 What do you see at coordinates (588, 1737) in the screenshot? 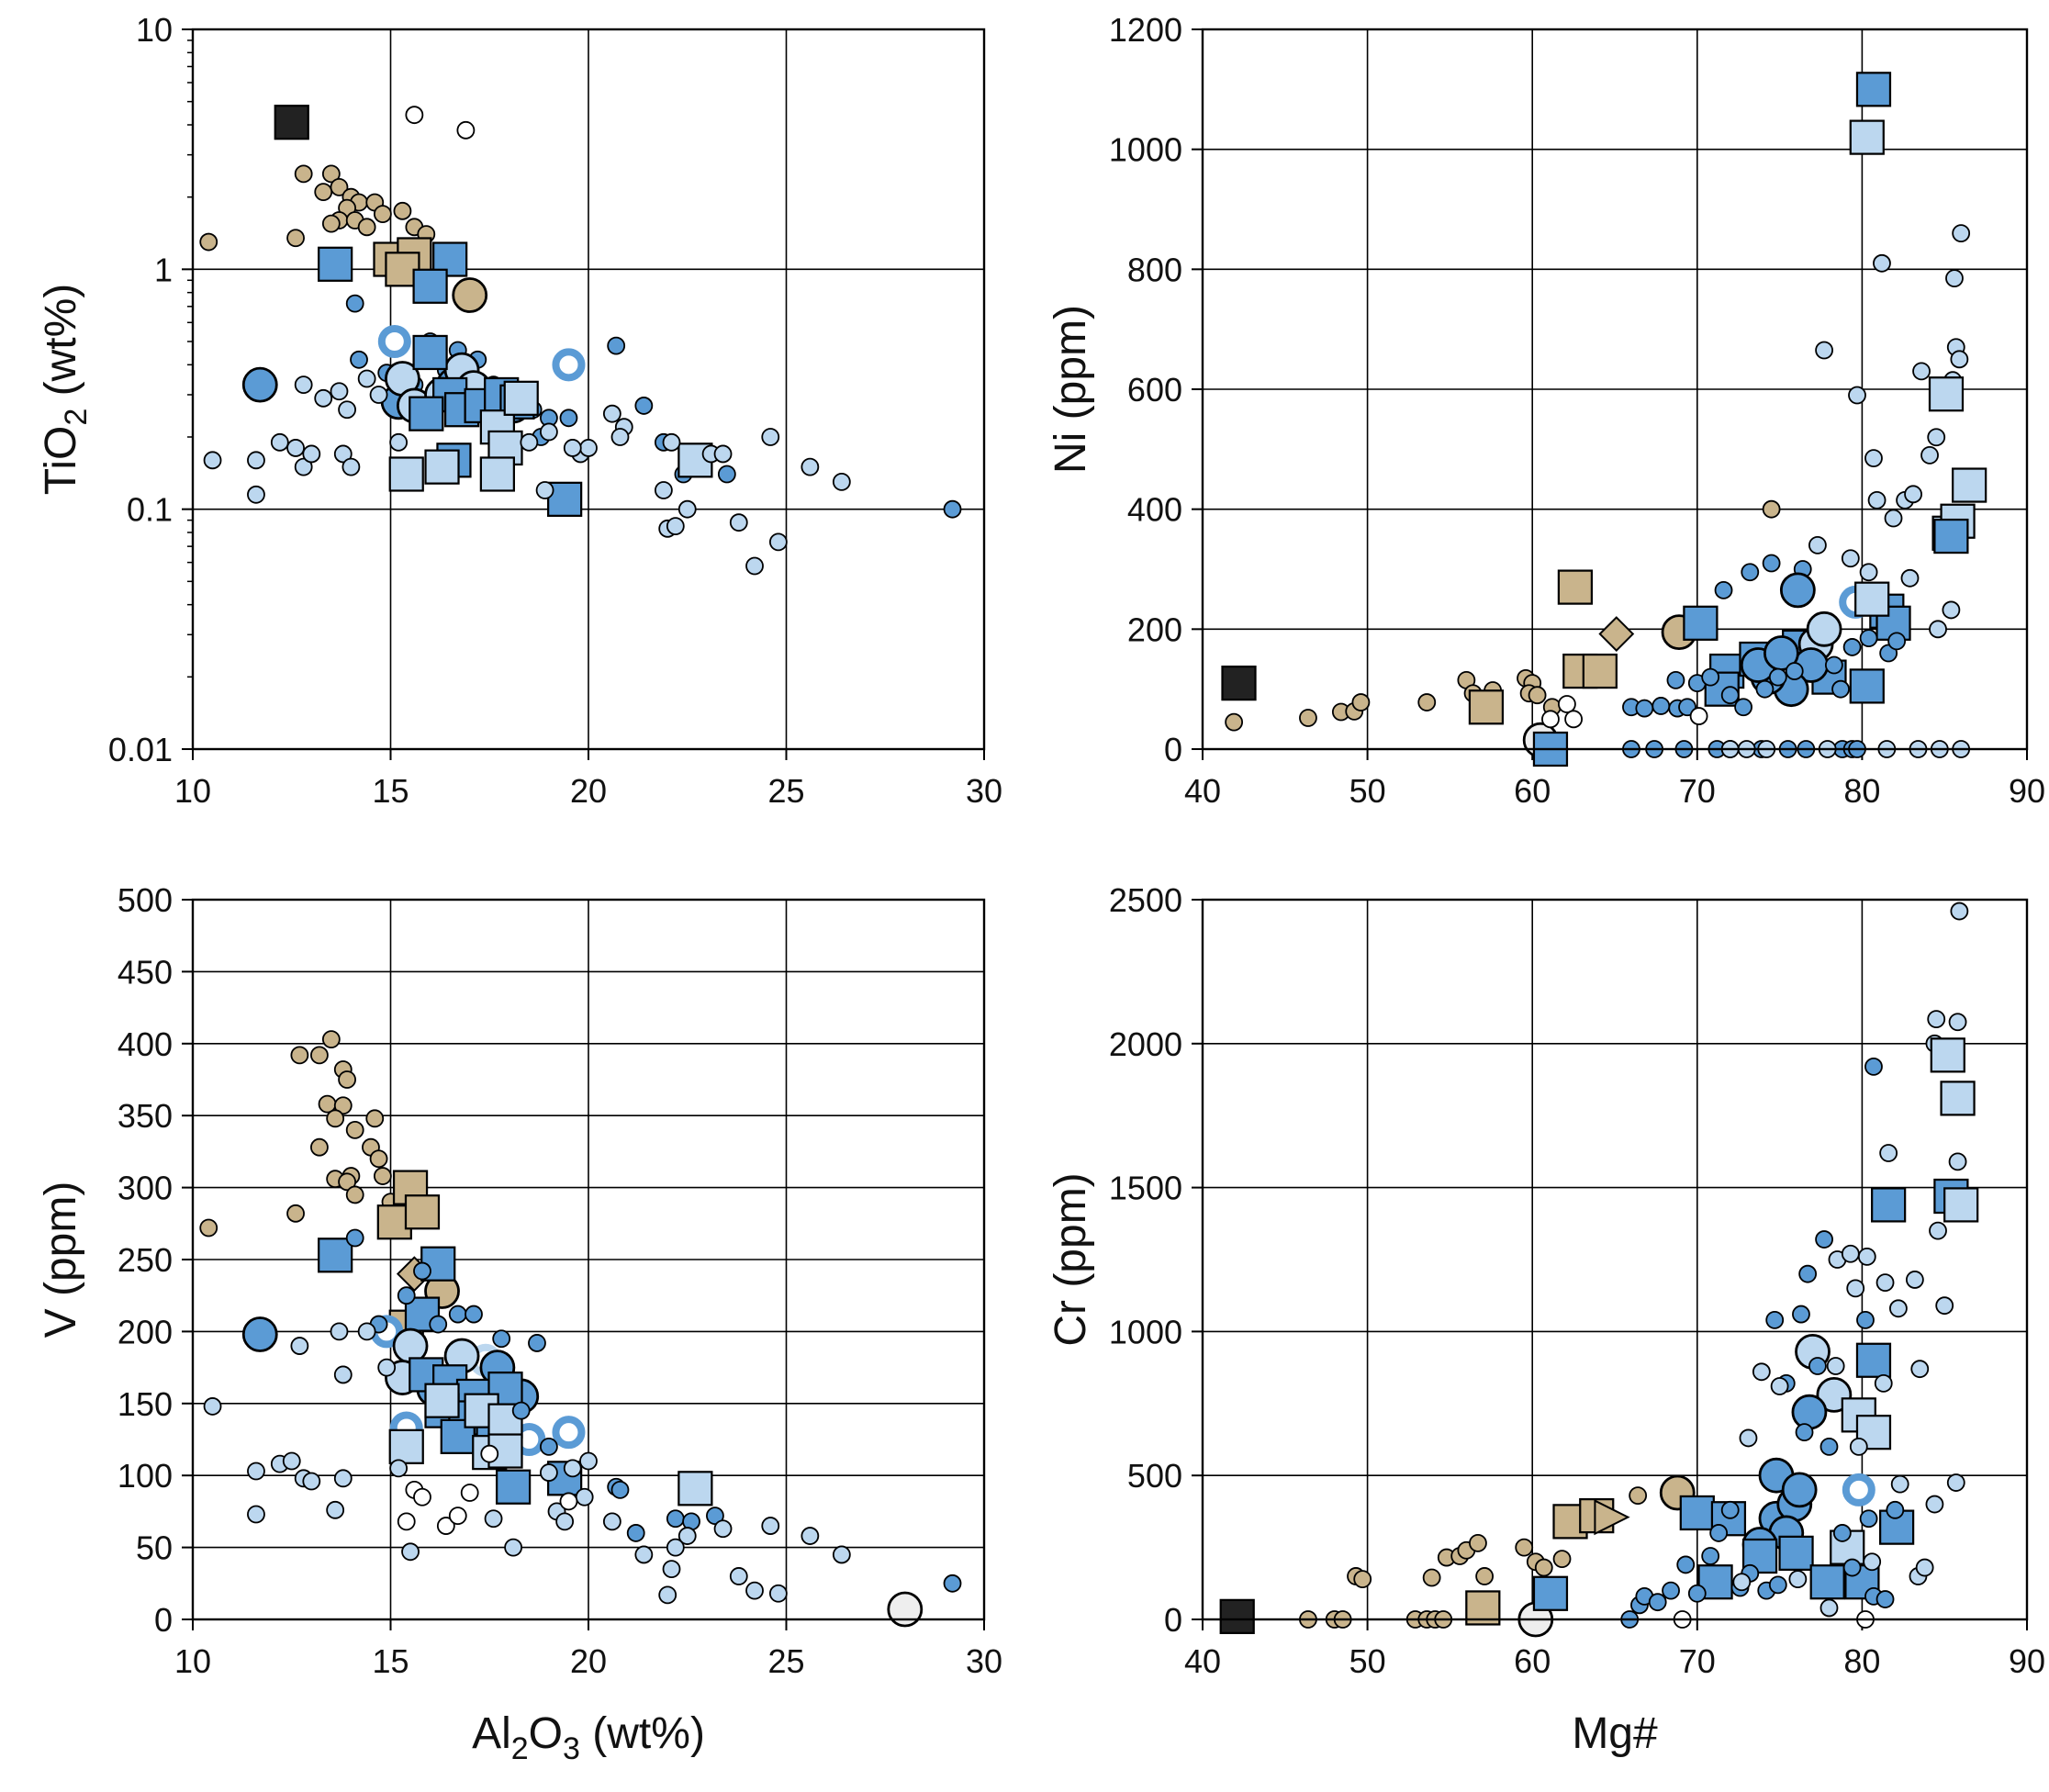
I see `x-axis-label: Al2O3 (wt%)` at bounding box center [588, 1737].